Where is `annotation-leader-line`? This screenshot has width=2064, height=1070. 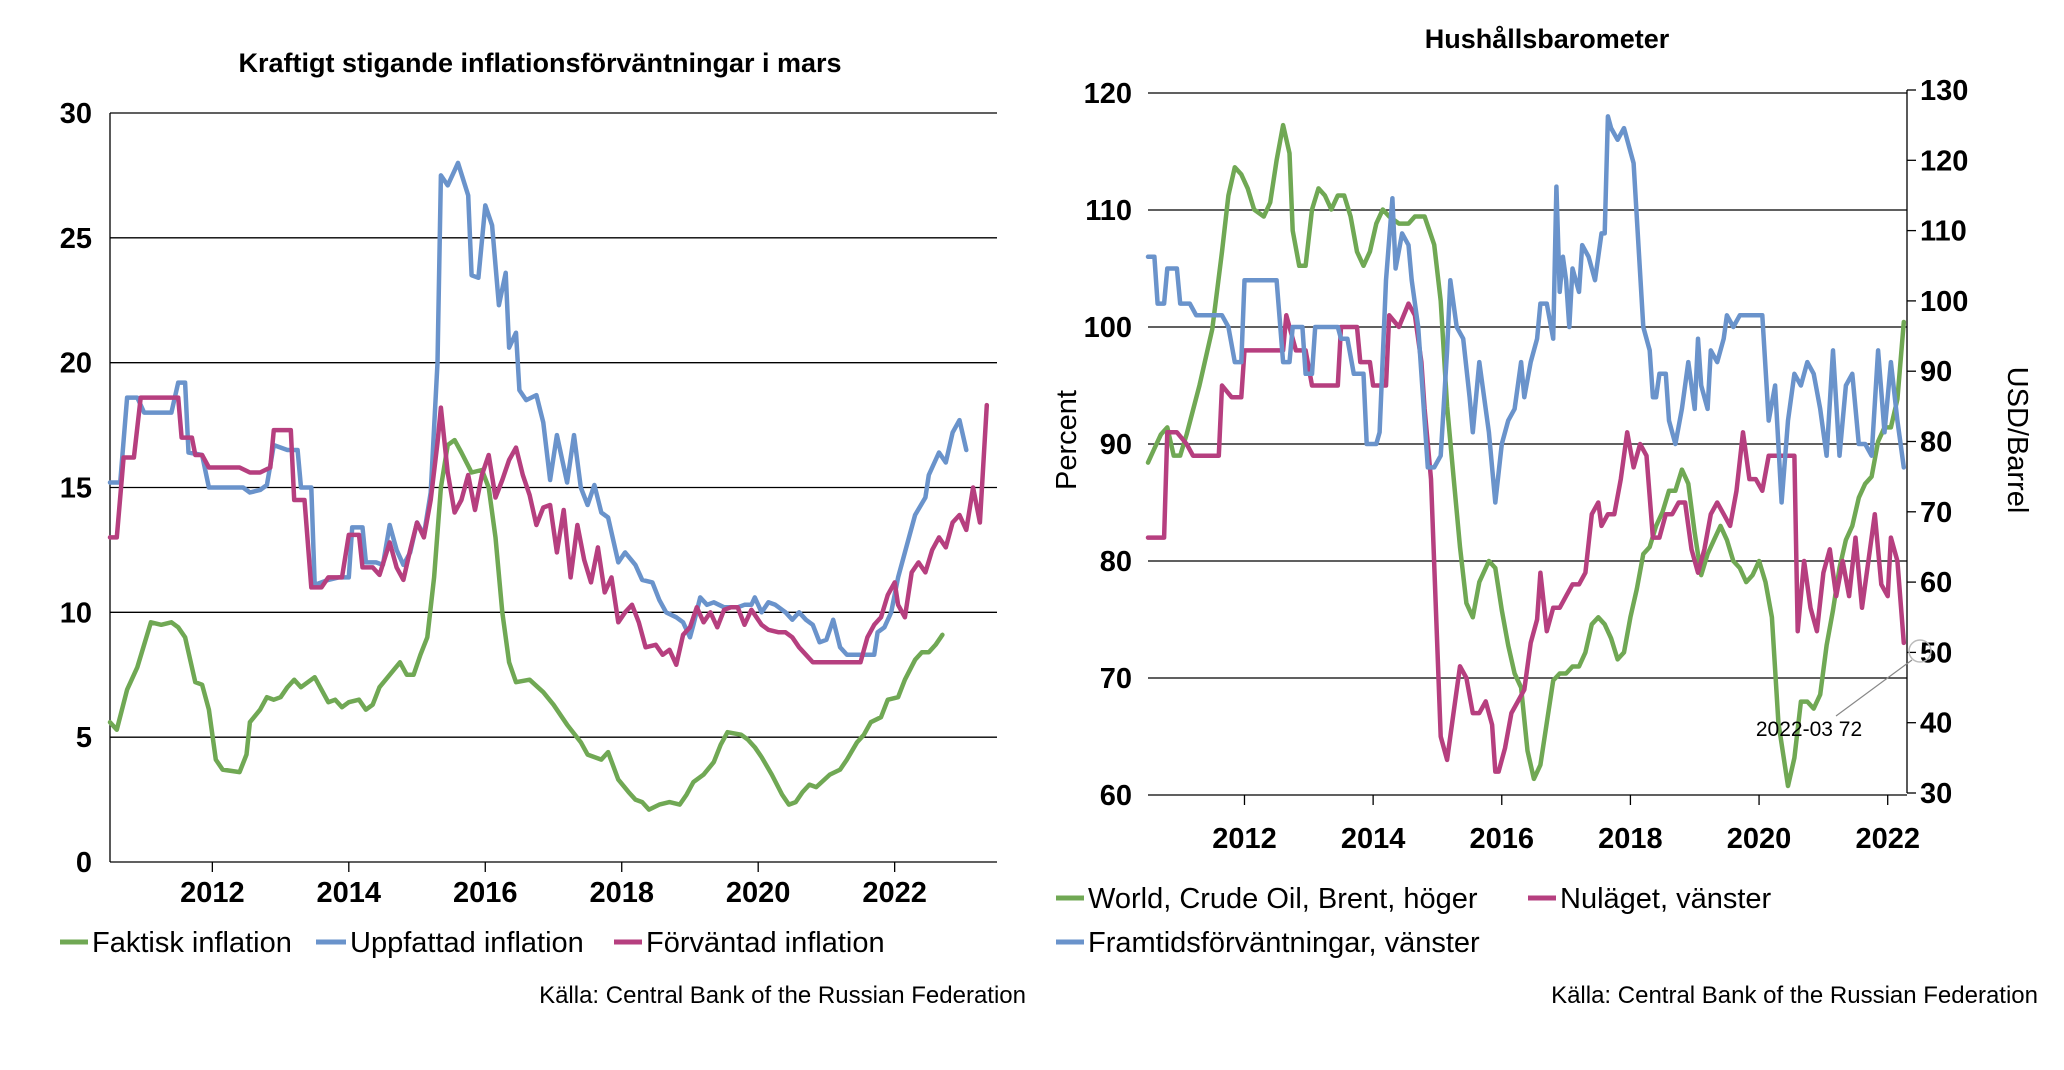 annotation-leader-line is located at coordinates (1874, 688).